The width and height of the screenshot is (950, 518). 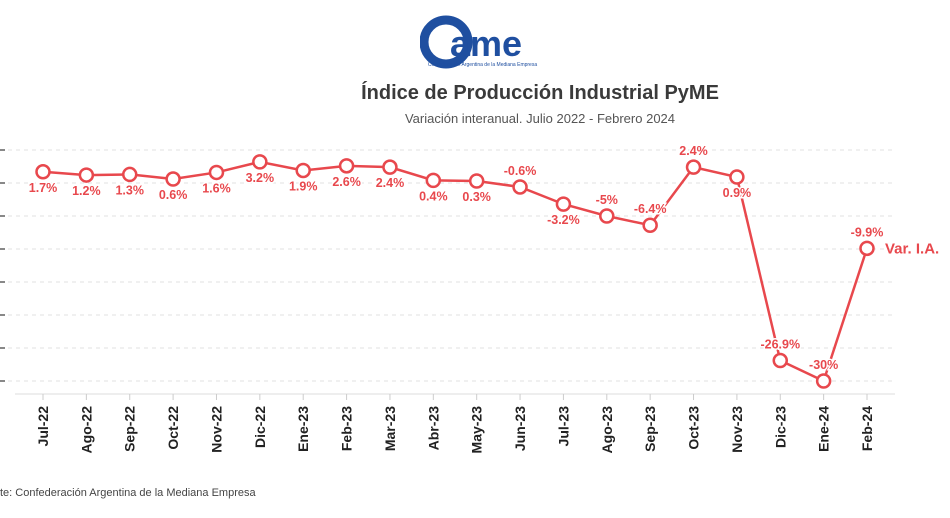 I want to click on series-legend-label: Var. I.A., so click(x=912, y=248).